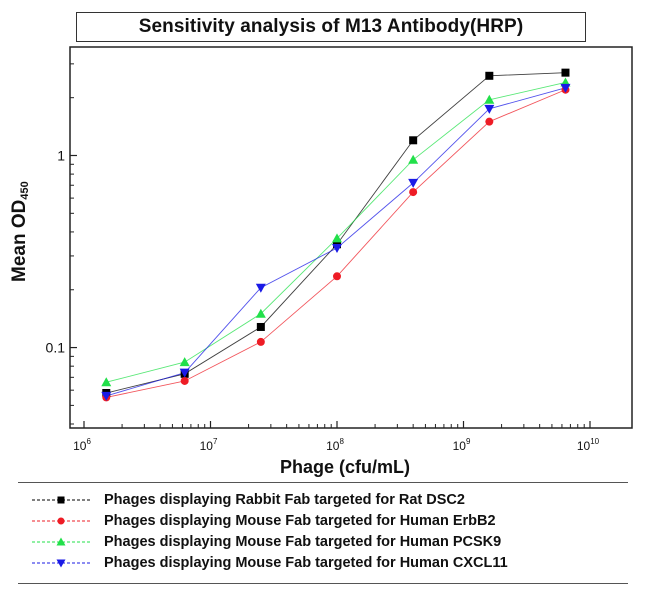 Image resolution: width=650 pixels, height=592 pixels. What do you see at coordinates (19, 240) in the screenshot?
I see `y-axis-label-main: Mean OD` at bounding box center [19, 240].